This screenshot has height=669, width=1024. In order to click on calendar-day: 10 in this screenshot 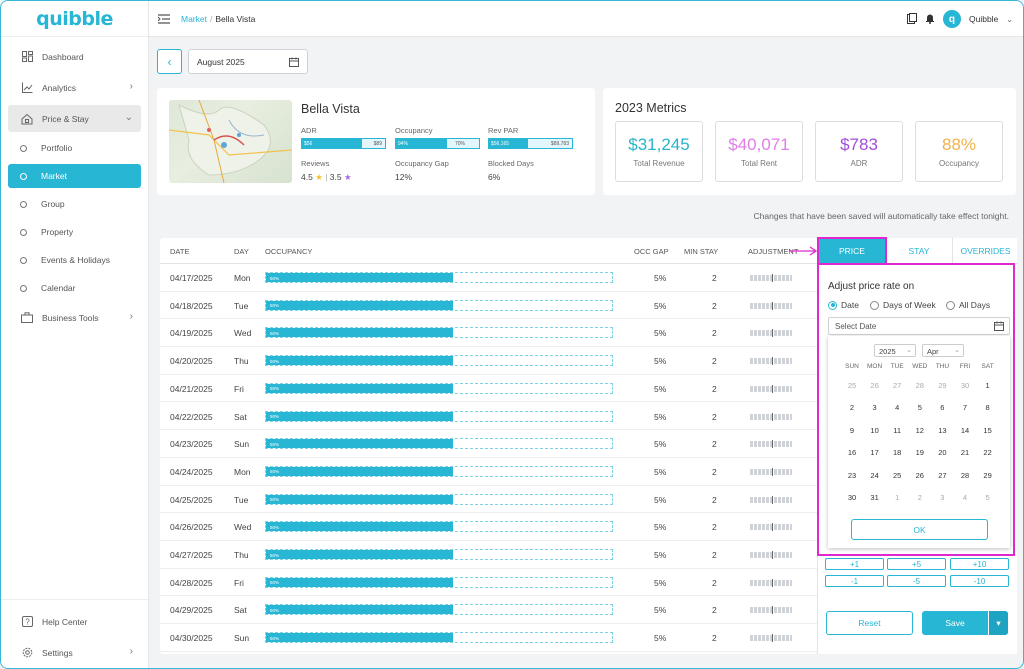, I will do `click(874, 430)`.